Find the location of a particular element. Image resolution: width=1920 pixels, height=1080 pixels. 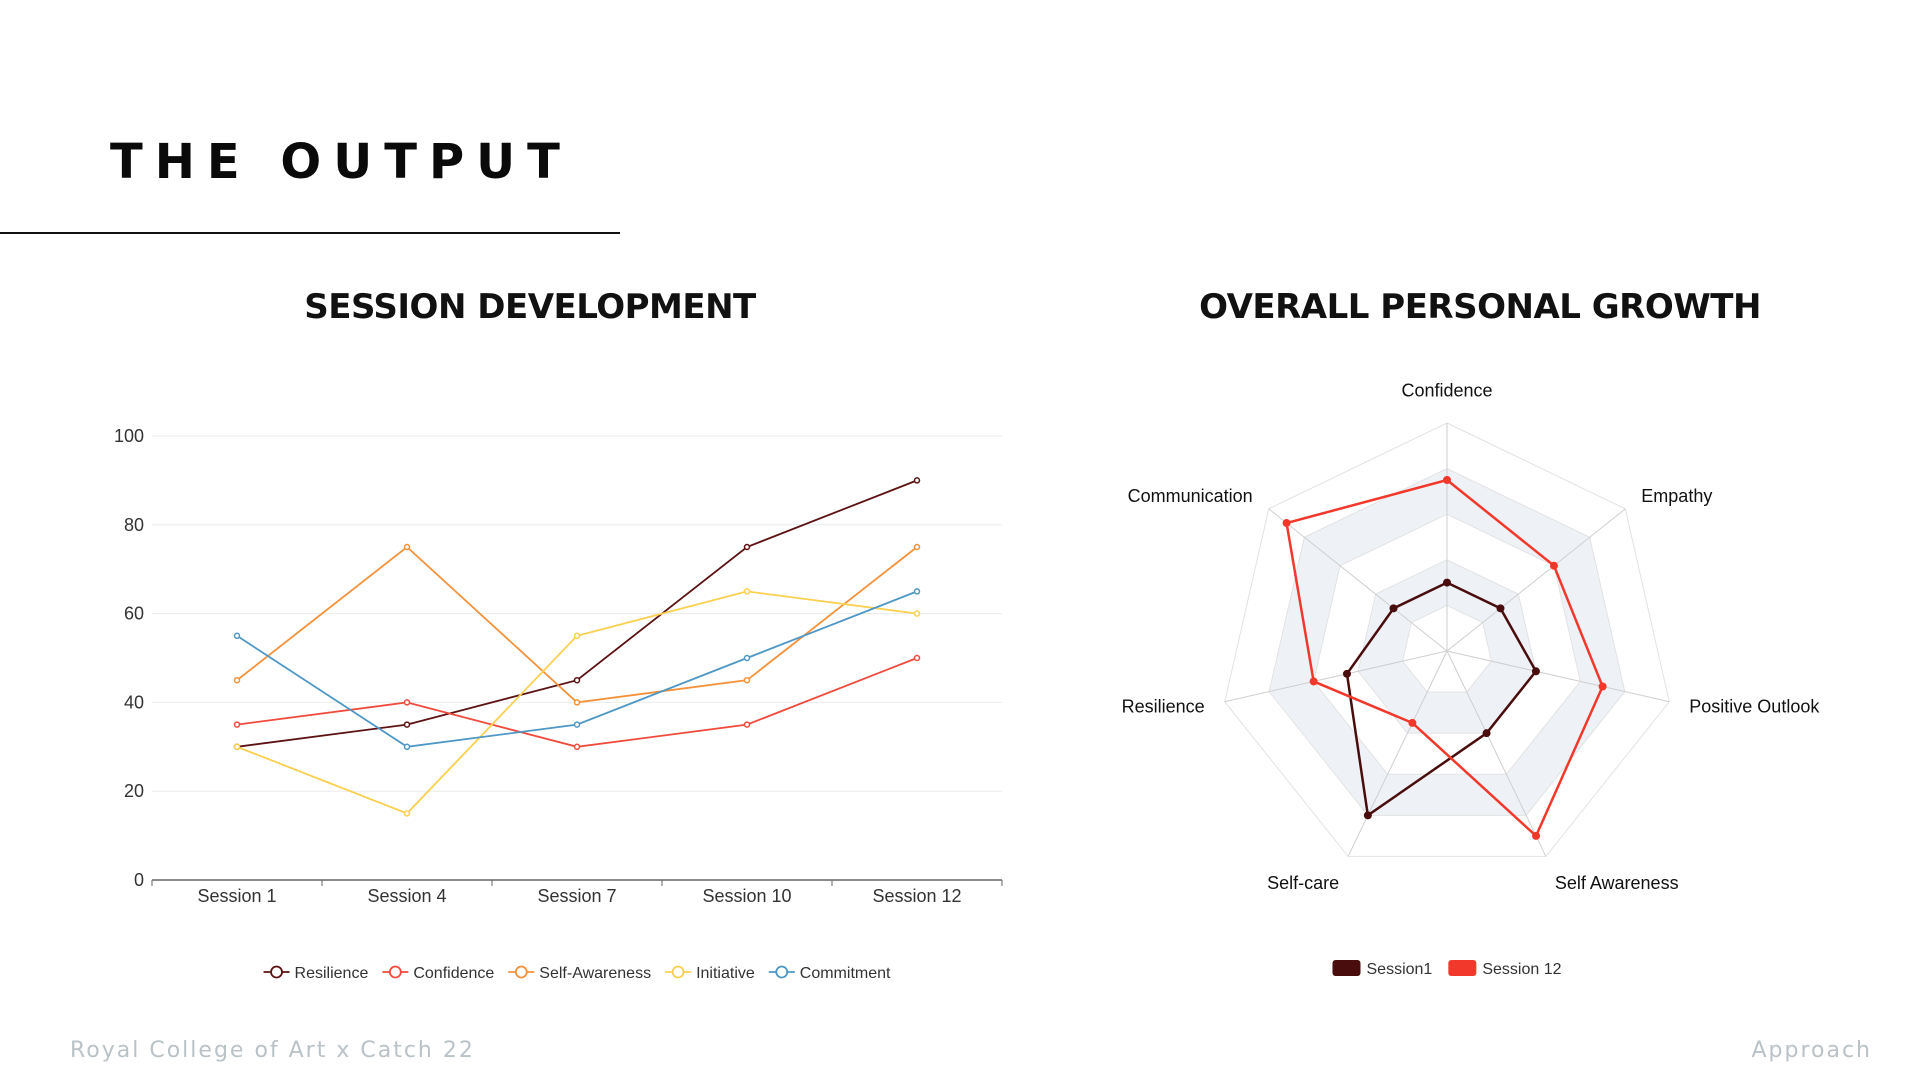

radar-legend-label: Session 12 is located at coordinates (1521, 969).